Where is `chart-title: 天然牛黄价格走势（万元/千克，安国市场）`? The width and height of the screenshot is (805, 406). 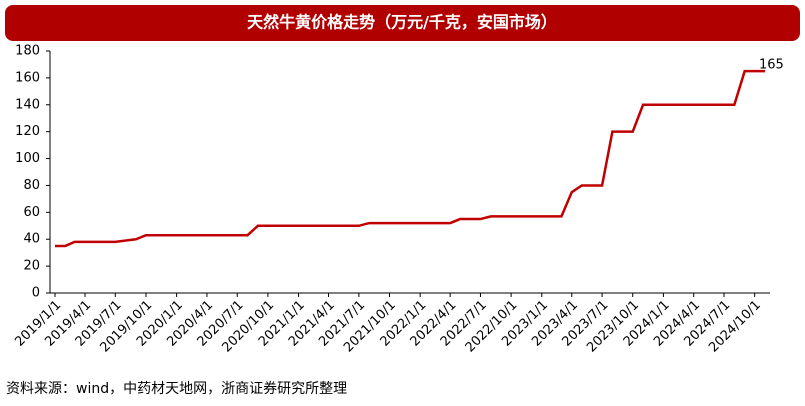 chart-title: 天然牛黄价格走势（万元/千克，安国市场） is located at coordinates (402, 22).